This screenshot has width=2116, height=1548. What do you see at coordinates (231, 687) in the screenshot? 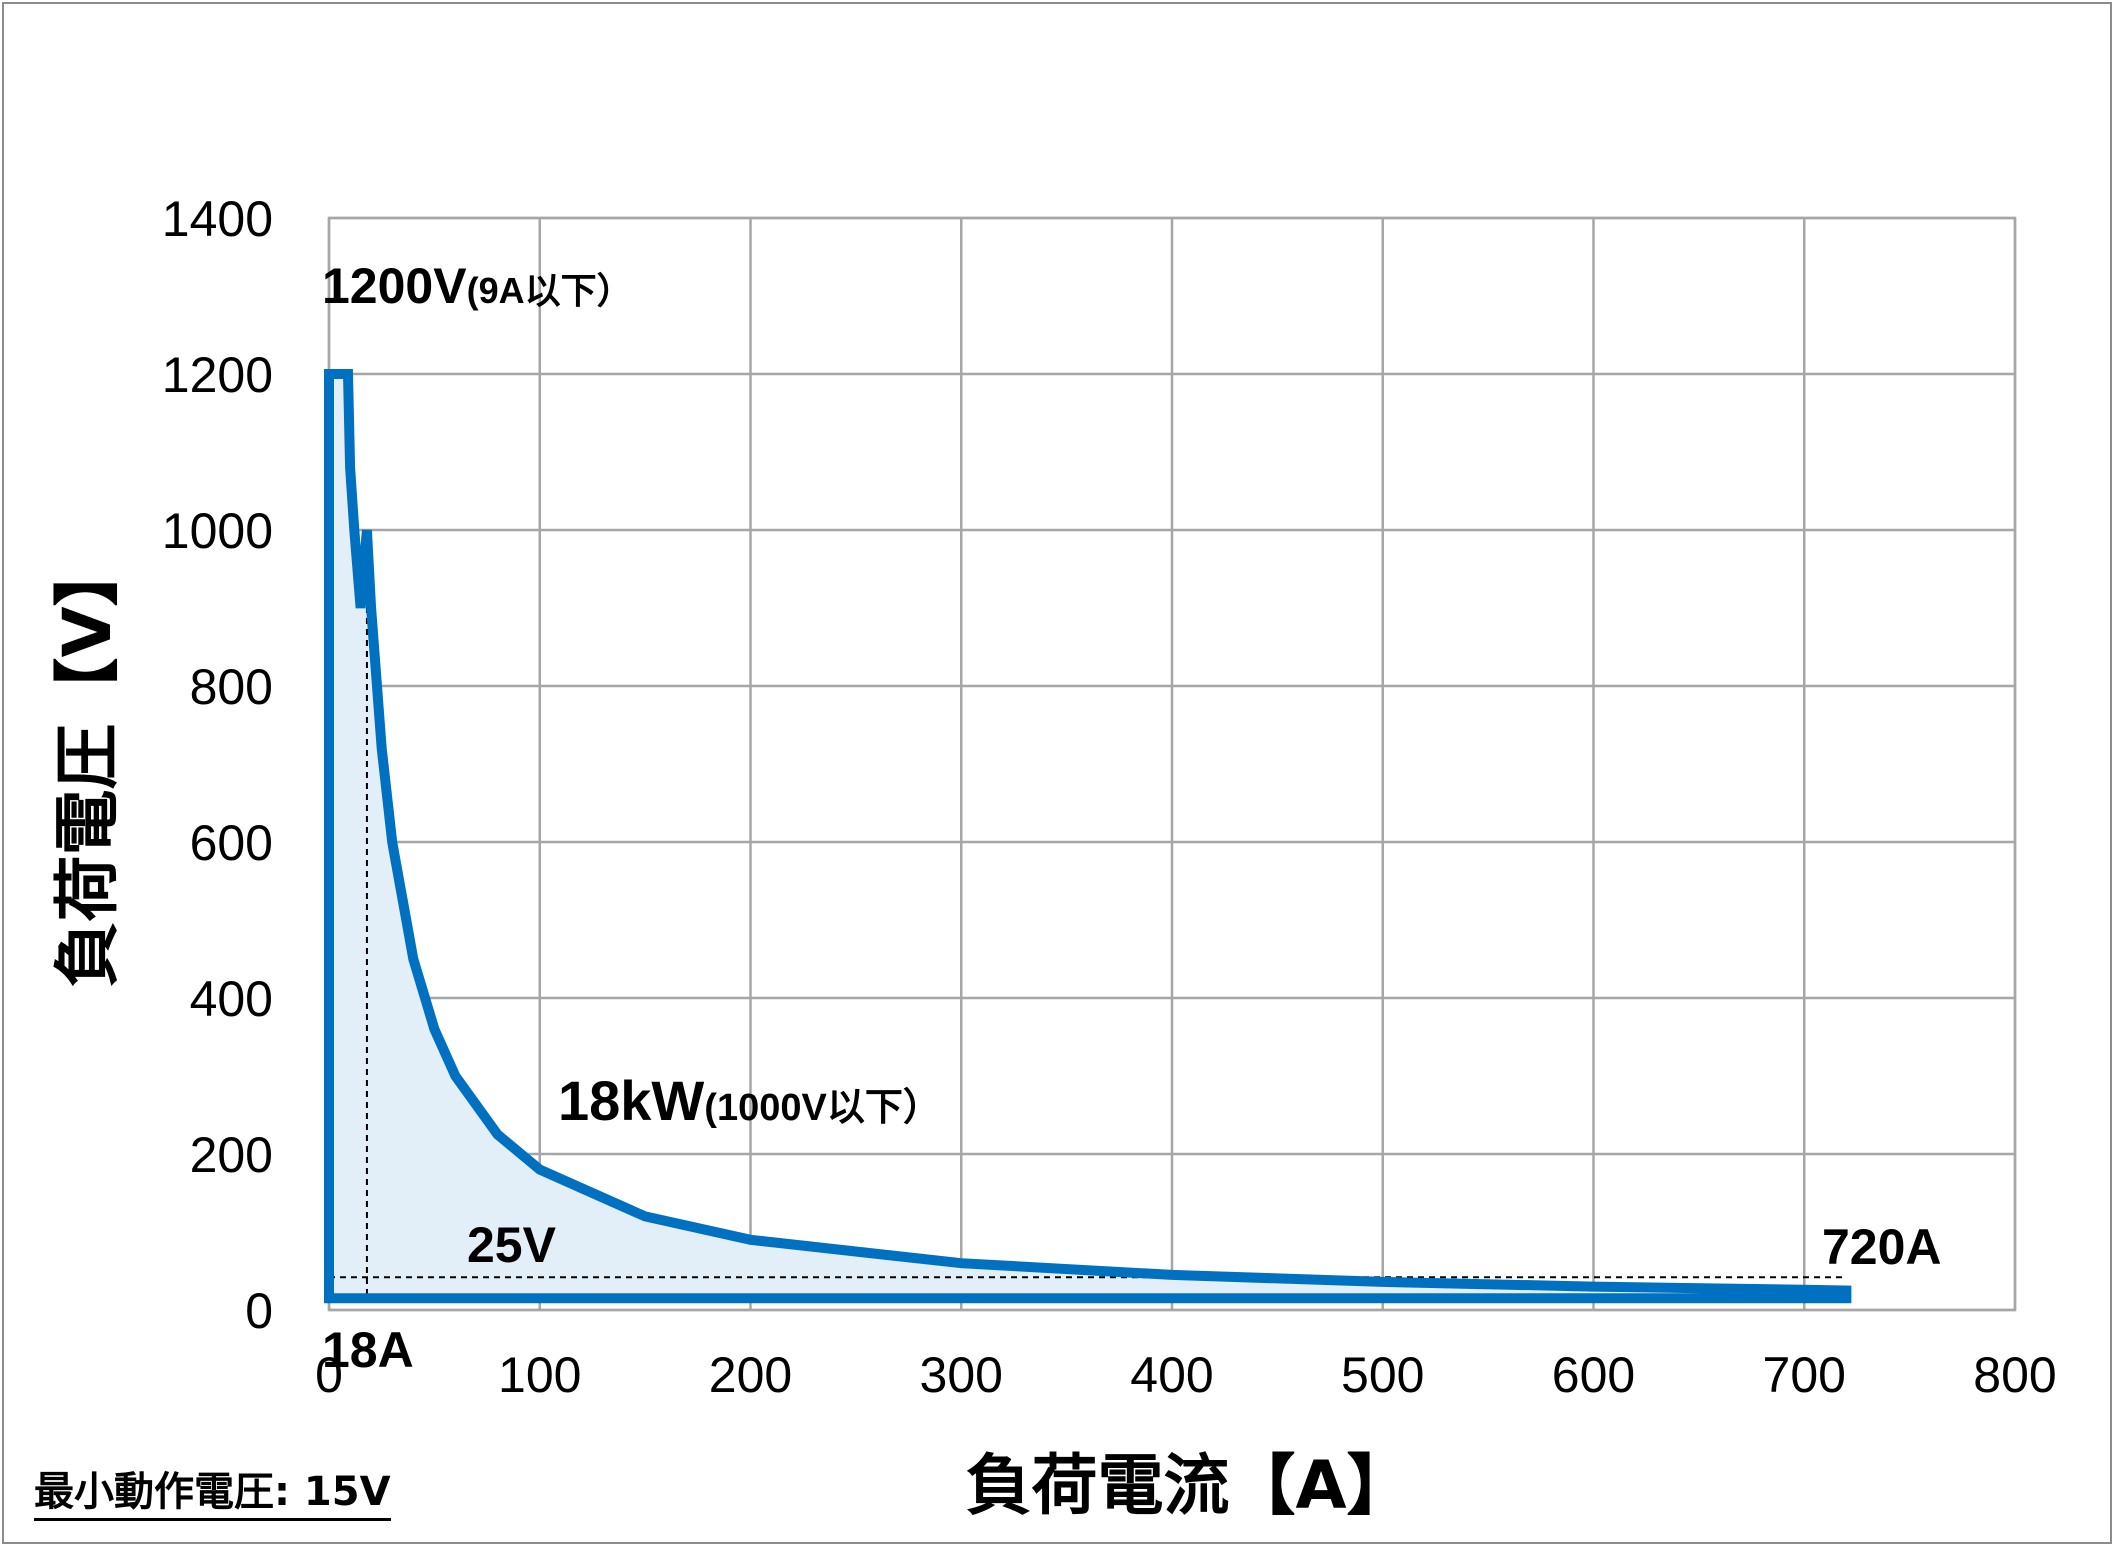
I see `y-tick-label: 800` at bounding box center [231, 687].